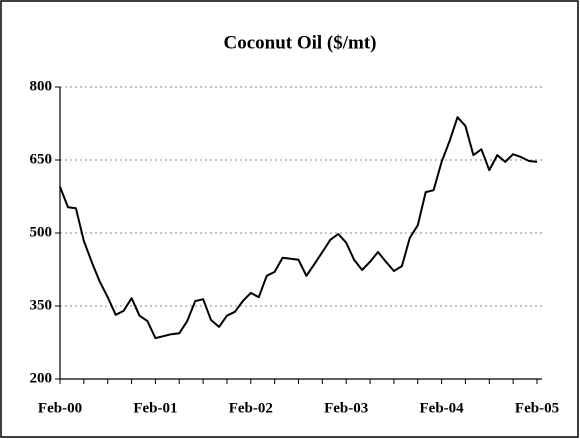 Image resolution: width=580 pixels, height=439 pixels. Describe the element at coordinates (60, 408) in the screenshot. I see `x-tick-label: Feb-00` at that location.